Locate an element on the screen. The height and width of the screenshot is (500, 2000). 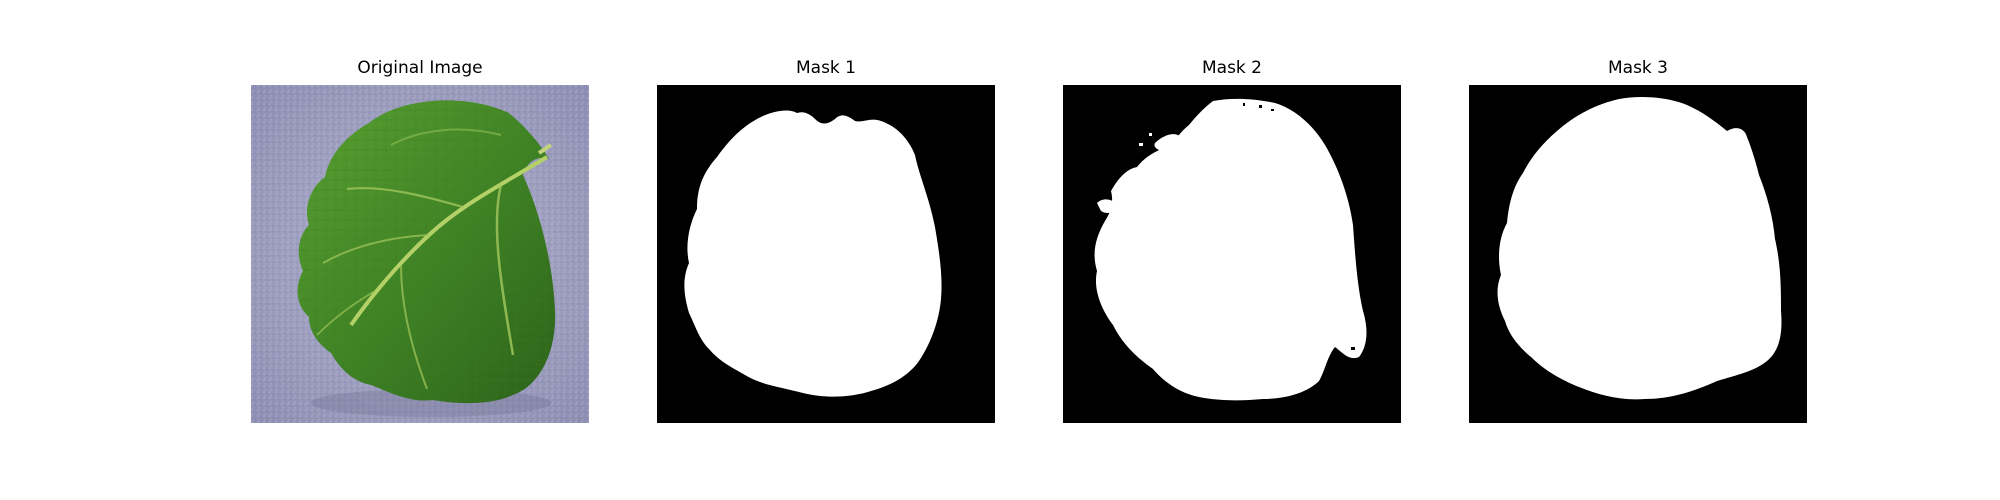
panel-title: Mask 2 is located at coordinates (1231, 68).